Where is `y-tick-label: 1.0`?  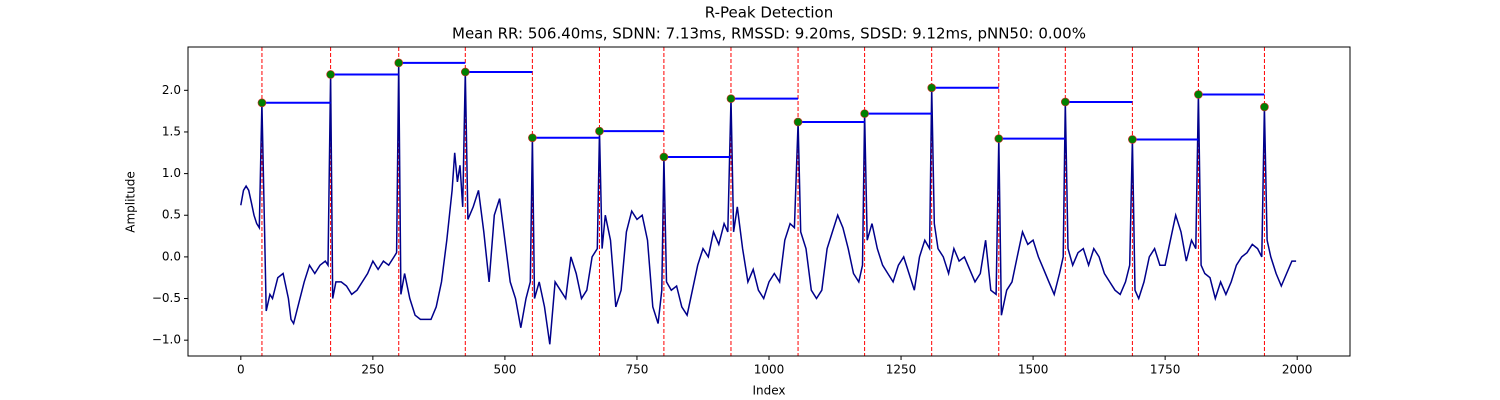
y-tick-label: 1.0 is located at coordinates (171, 173).